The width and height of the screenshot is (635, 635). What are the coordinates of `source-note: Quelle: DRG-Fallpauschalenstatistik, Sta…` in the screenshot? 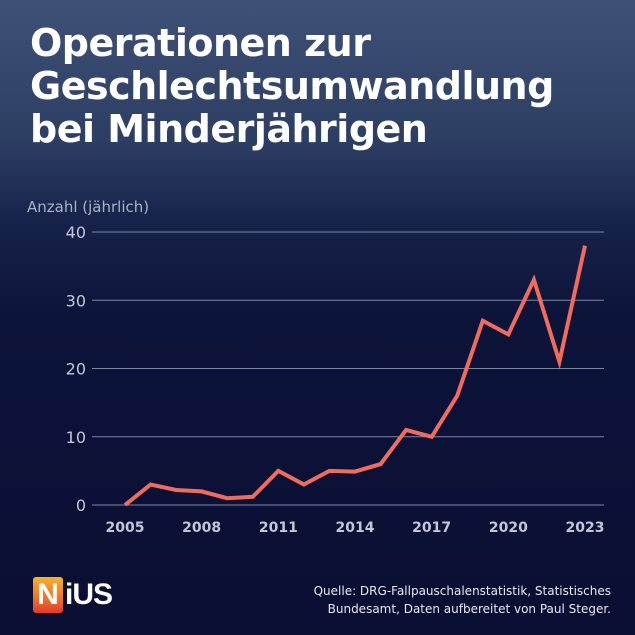 It's located at (462, 600).